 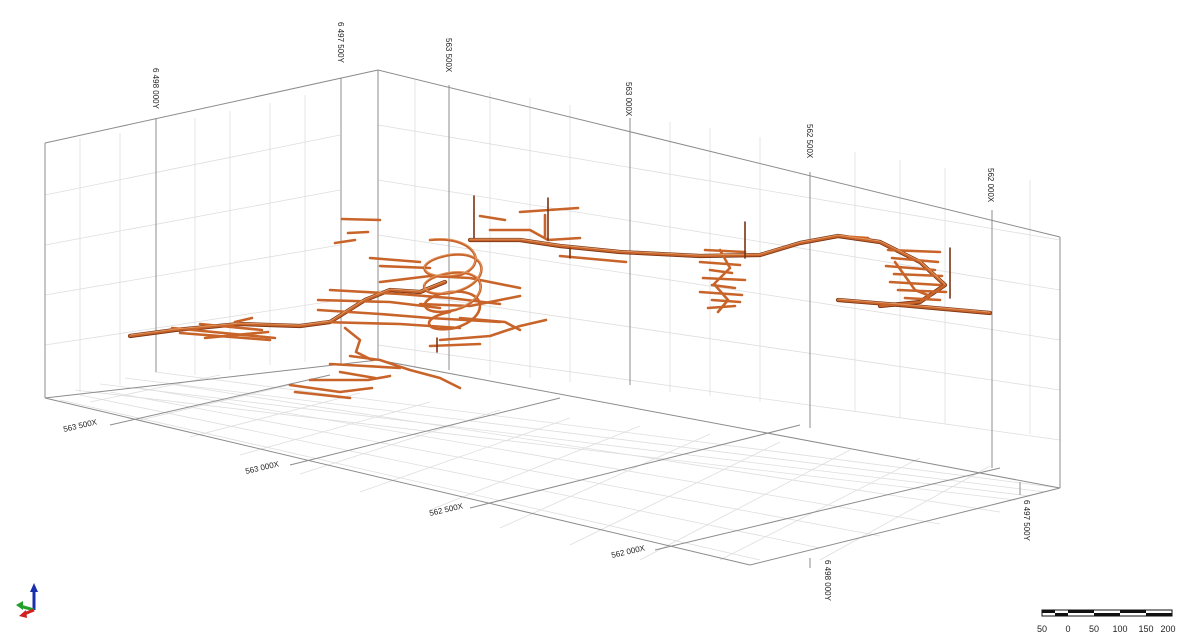 What do you see at coordinates (1106, 621) in the screenshot?
I see `scale-bar: 50 0 50 100 150 200` at bounding box center [1106, 621].